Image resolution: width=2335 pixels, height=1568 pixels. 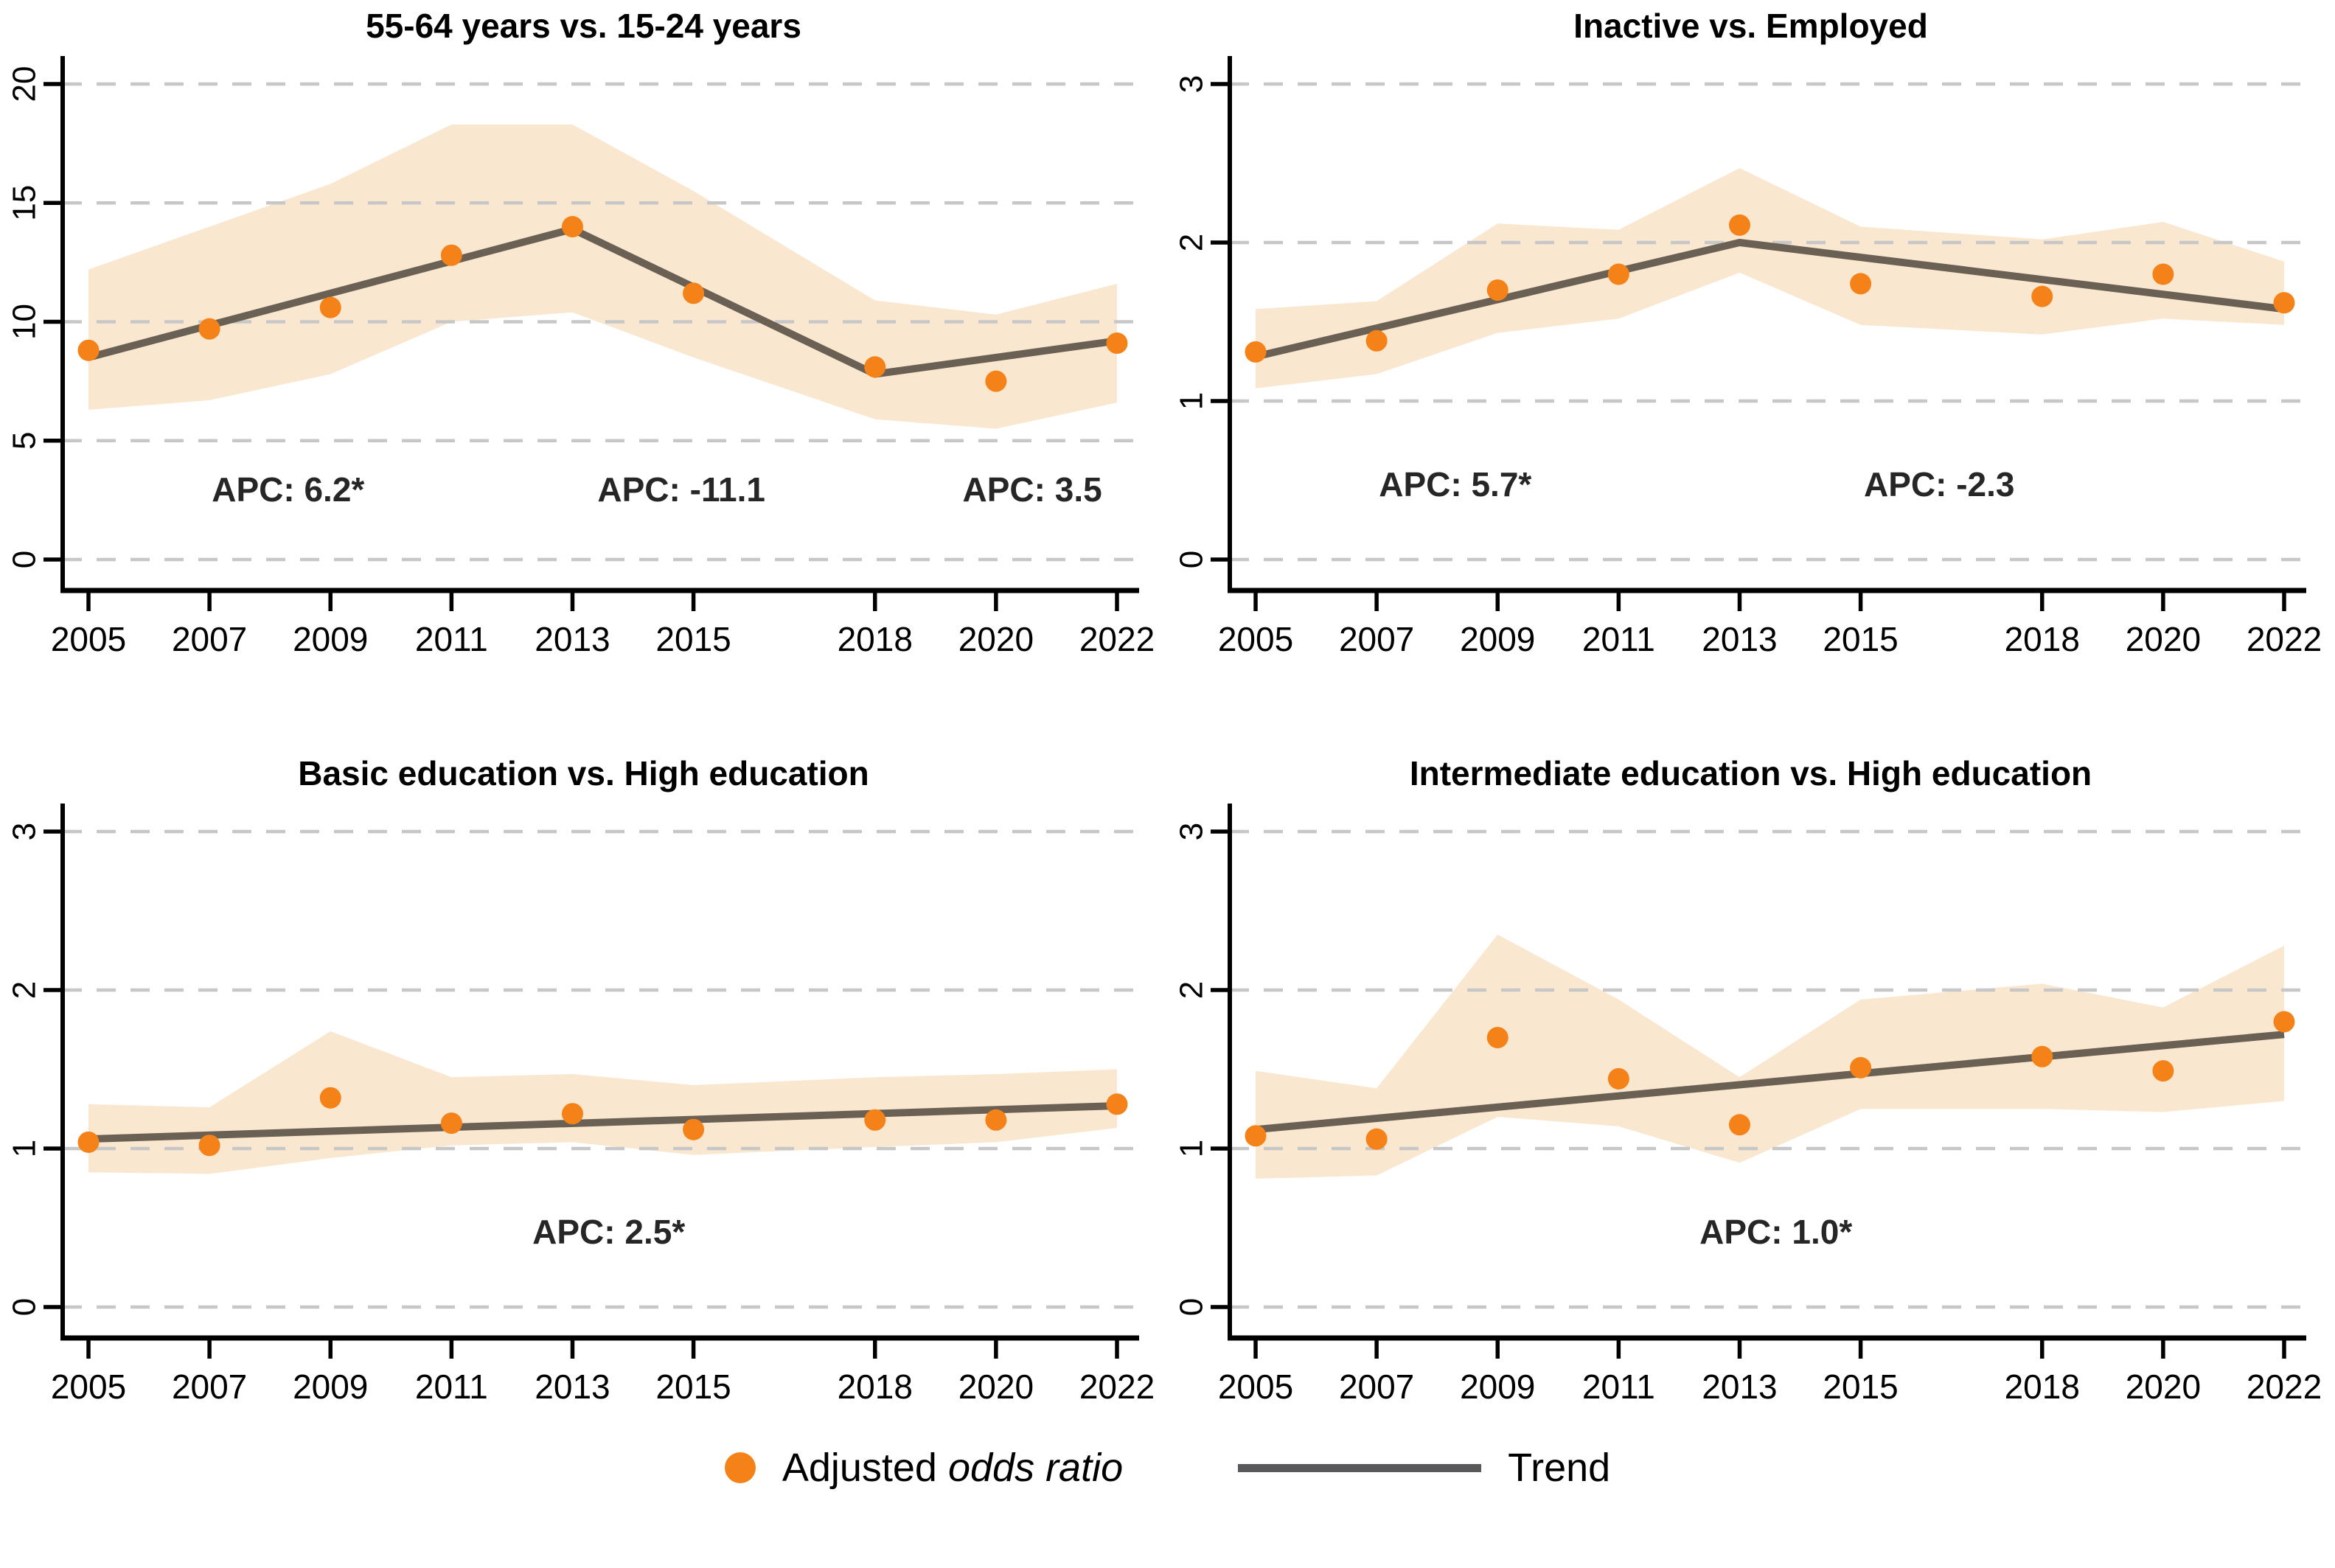 I want to click on apc-annotation: APC: 1.0*, so click(x=1776, y=1232).